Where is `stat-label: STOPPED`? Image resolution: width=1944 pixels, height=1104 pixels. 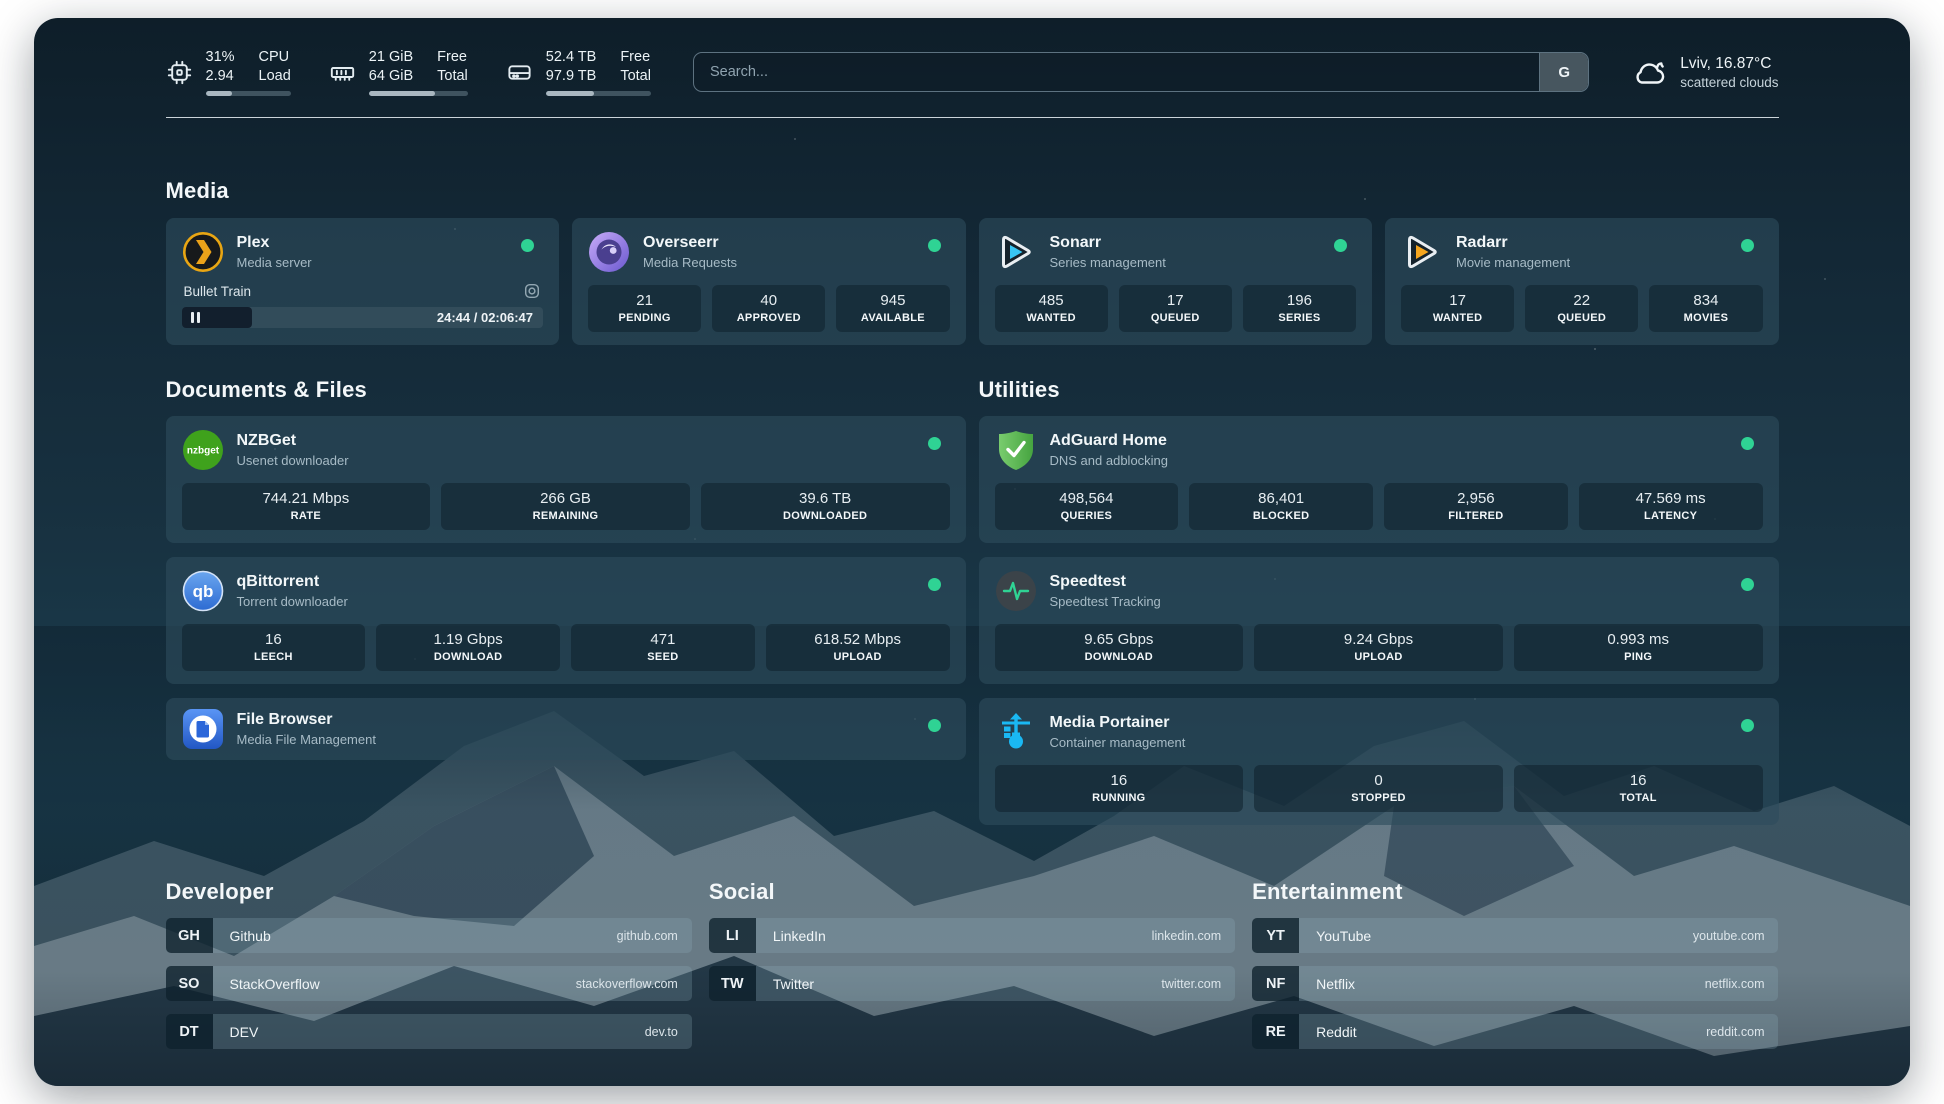 stat-label: STOPPED is located at coordinates (1378, 798).